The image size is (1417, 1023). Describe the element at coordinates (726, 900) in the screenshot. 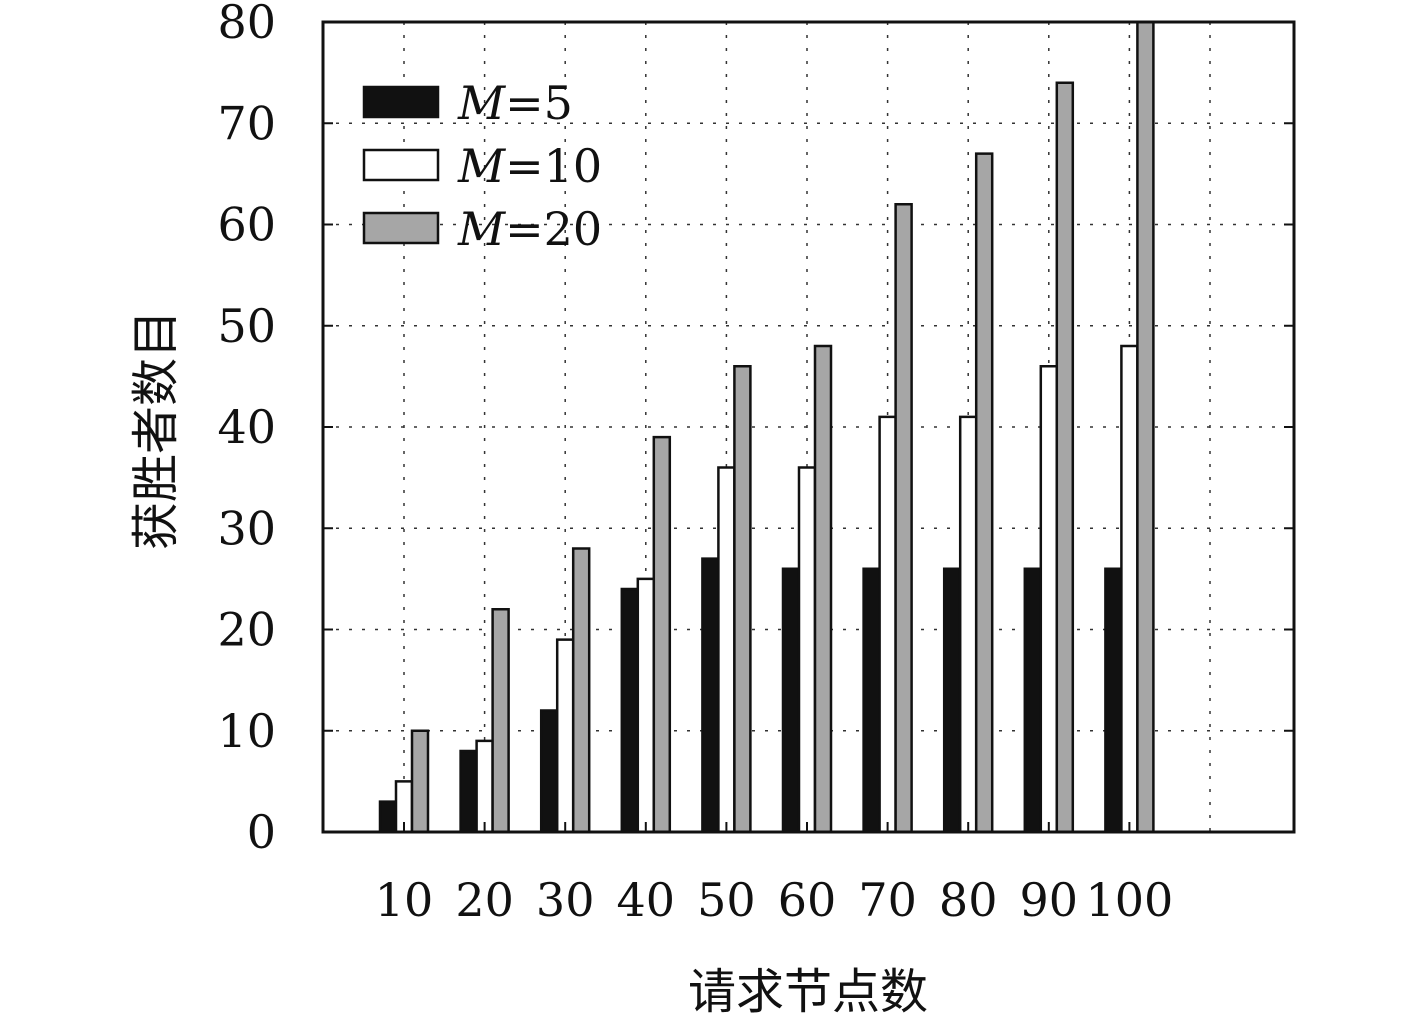

I see `x-tick-label: 50` at that location.